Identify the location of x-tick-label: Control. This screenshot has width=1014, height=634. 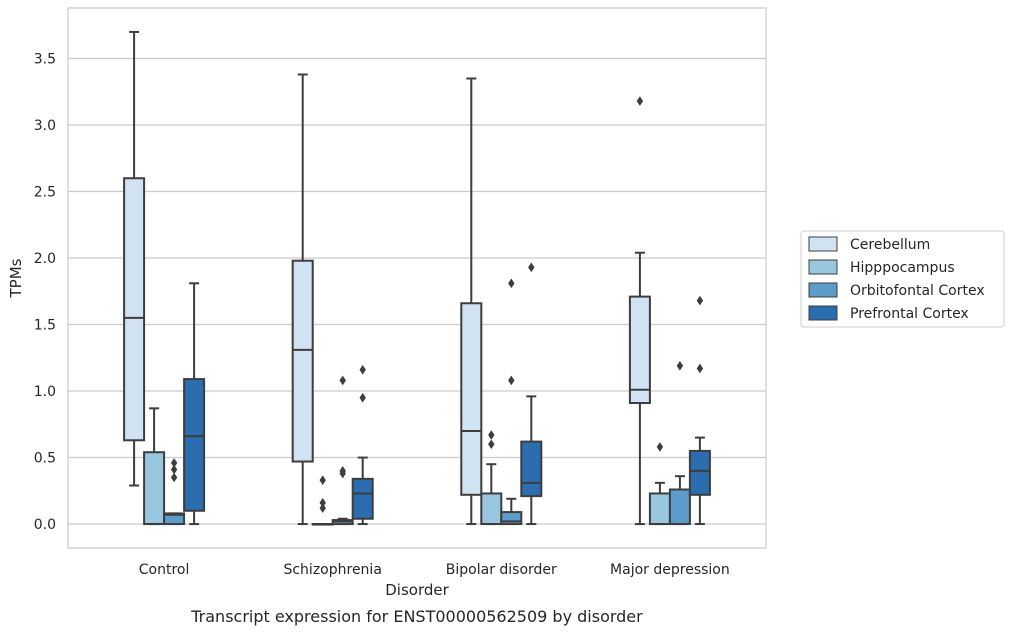
(164, 570).